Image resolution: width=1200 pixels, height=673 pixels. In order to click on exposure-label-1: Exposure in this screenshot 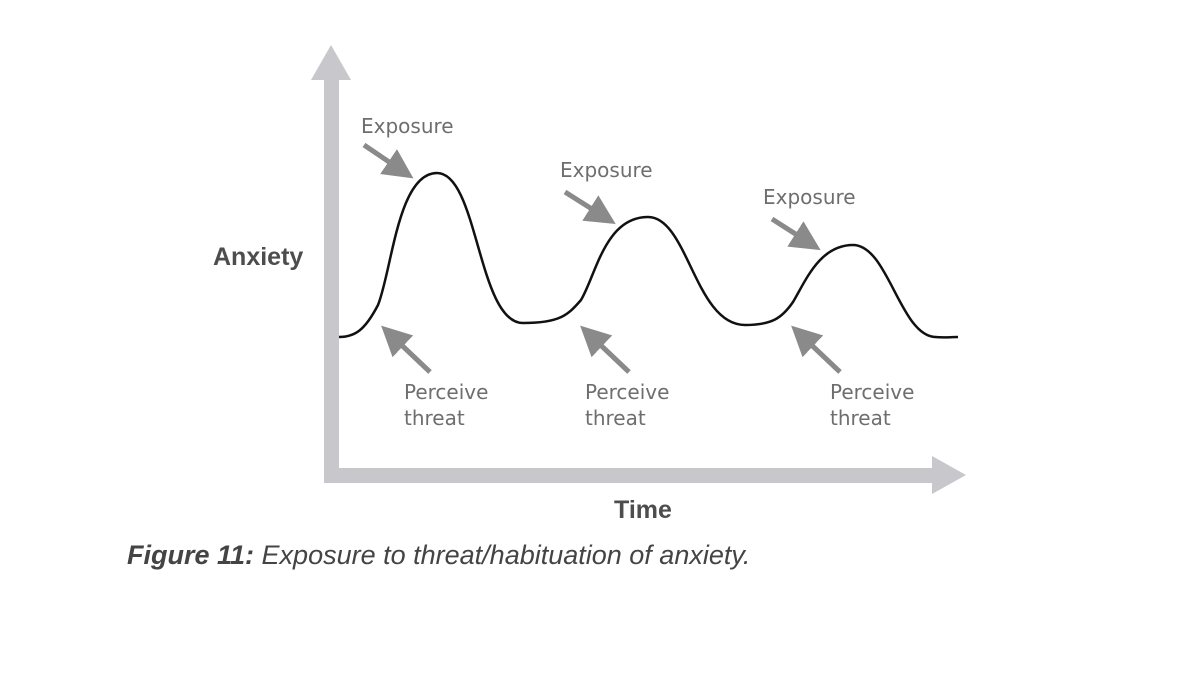, I will do `click(407, 126)`.